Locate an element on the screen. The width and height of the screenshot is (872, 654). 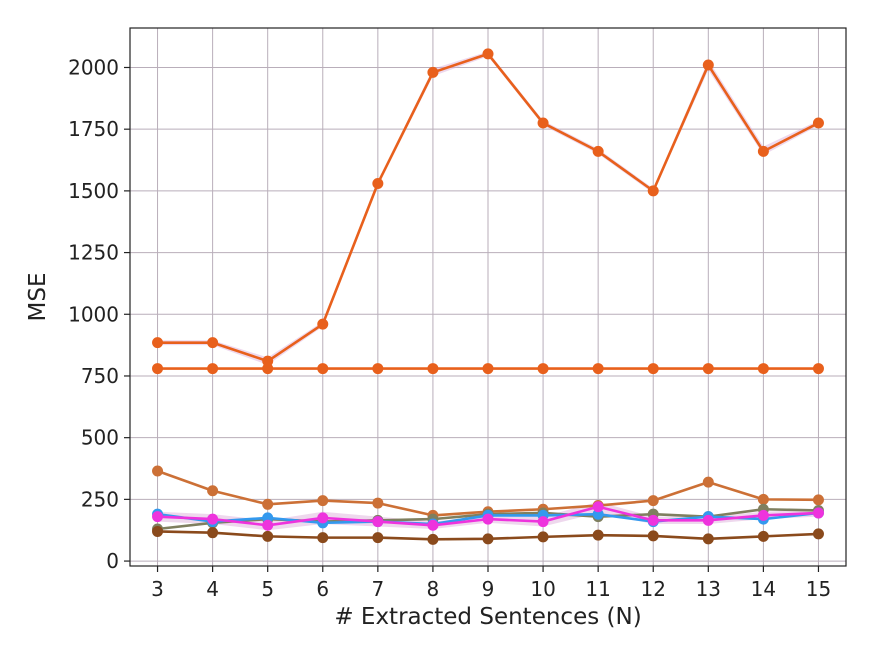
y-tick-label-250: 250 is located at coordinates (100, 499).